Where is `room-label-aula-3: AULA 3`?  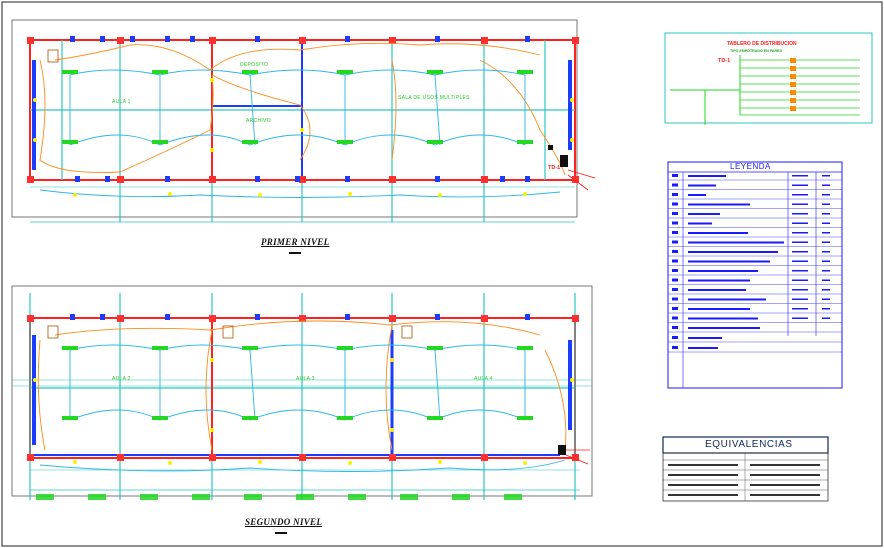 room-label-aula-3: AULA 3 is located at coordinates (305, 379).